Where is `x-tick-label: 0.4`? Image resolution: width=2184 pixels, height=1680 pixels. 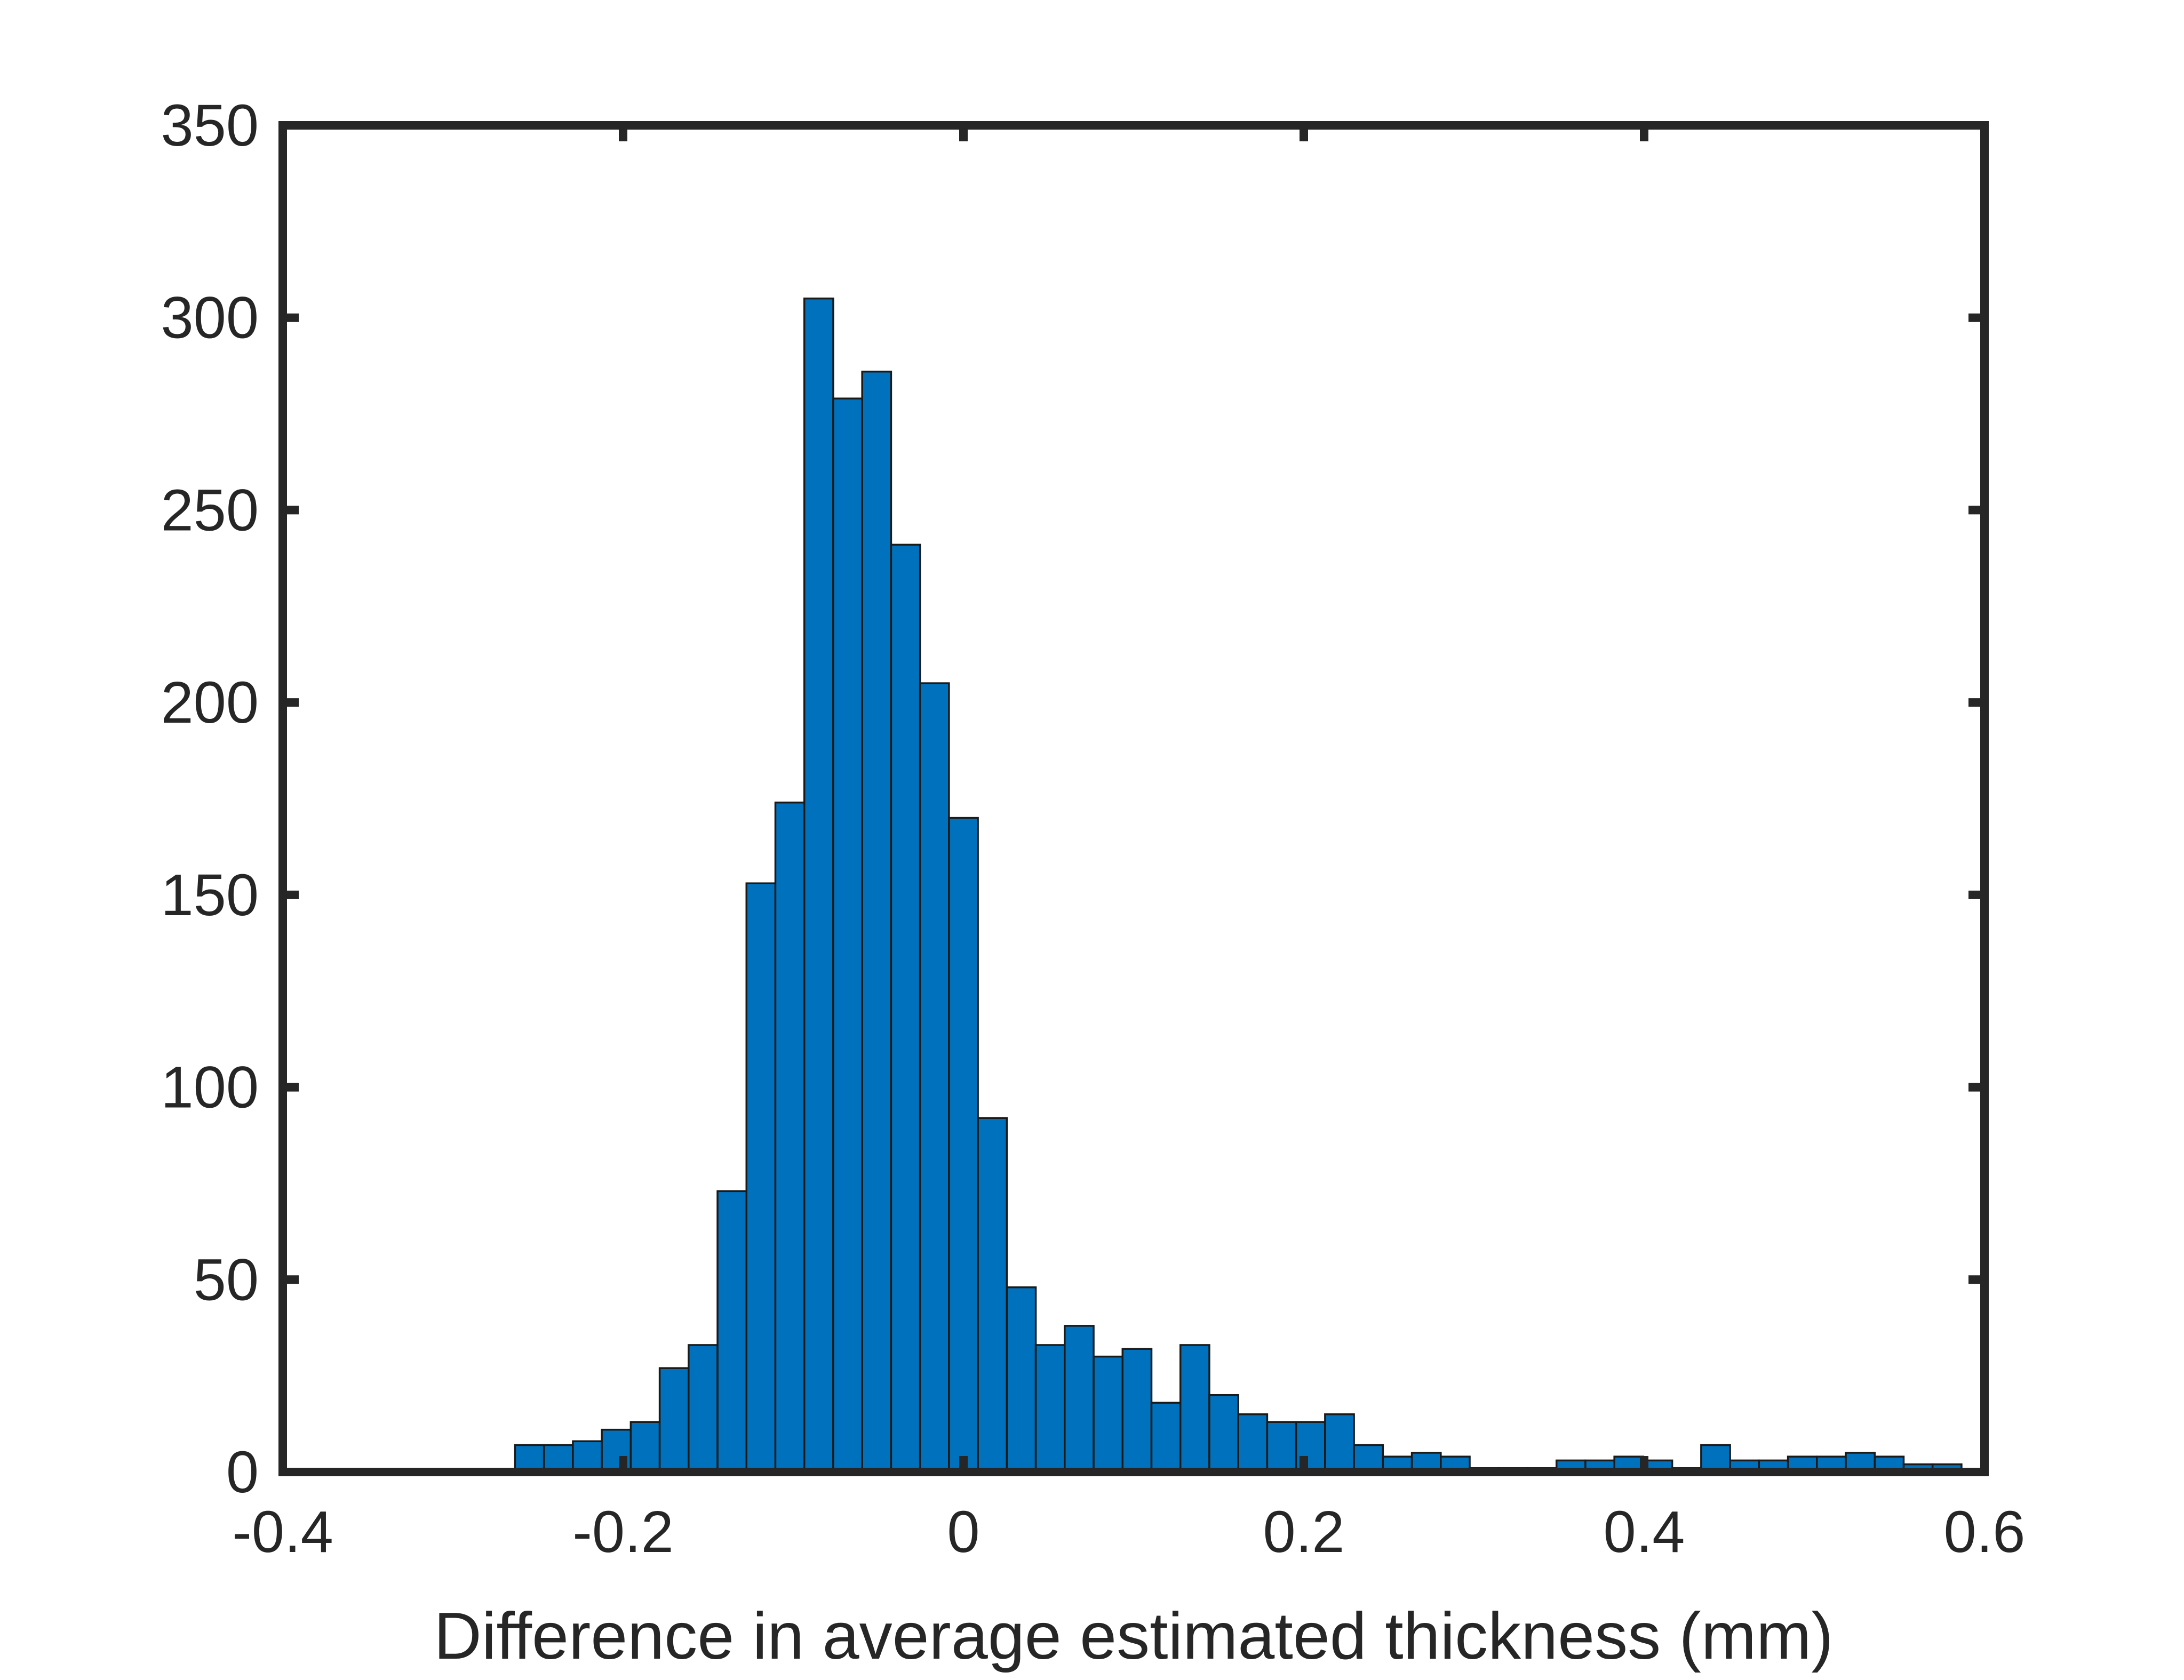
x-tick-label: 0.4 is located at coordinates (1644, 1532).